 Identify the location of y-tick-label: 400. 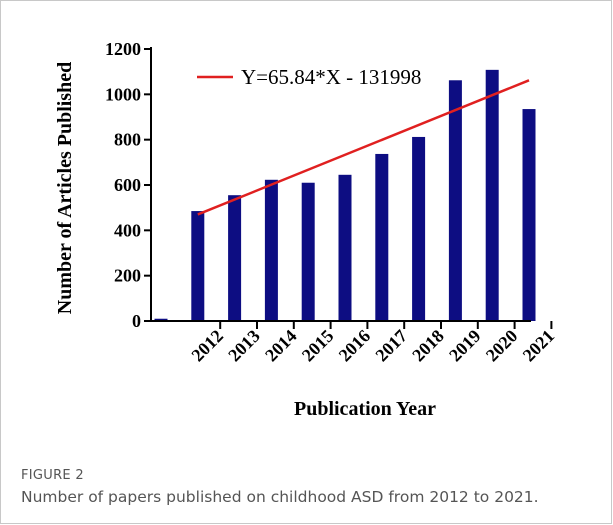
(127, 230).